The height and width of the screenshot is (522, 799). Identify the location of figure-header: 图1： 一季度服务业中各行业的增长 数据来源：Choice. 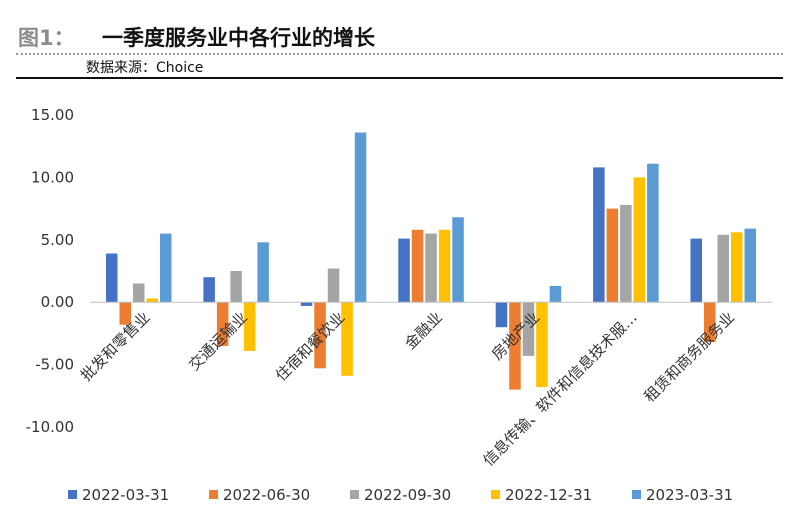
(399, 39).